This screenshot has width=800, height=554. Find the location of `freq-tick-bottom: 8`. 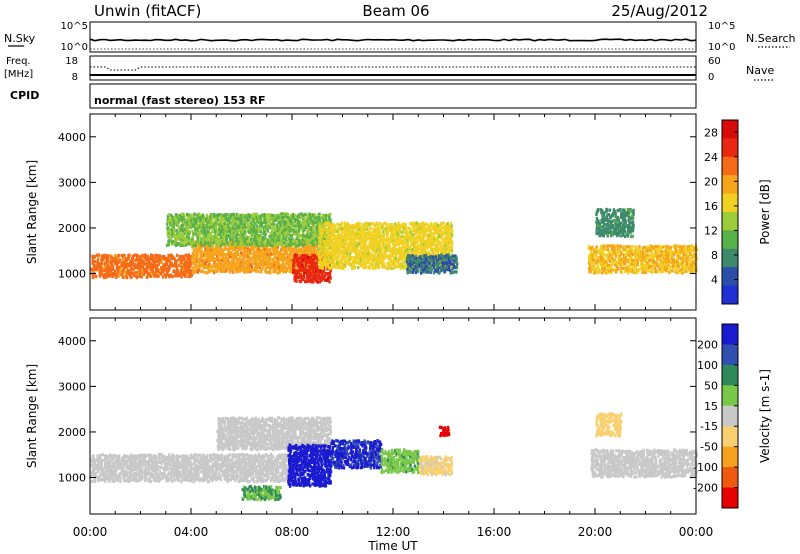

freq-tick-bottom: 8 is located at coordinates (75, 77).